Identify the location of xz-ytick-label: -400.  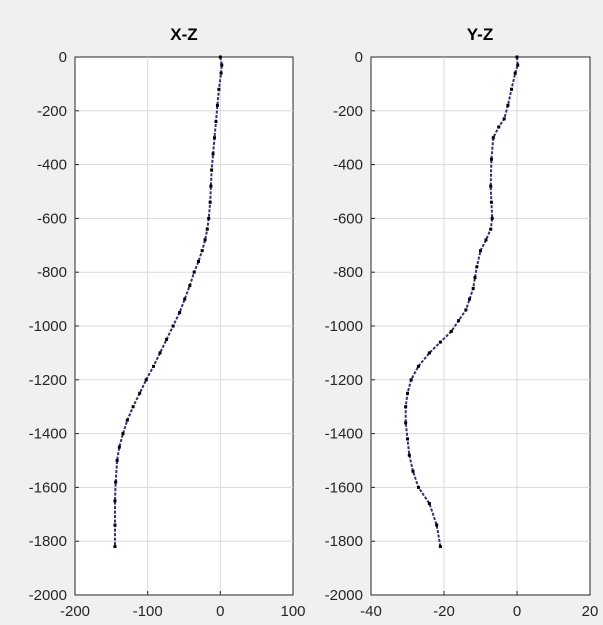
(52, 165).